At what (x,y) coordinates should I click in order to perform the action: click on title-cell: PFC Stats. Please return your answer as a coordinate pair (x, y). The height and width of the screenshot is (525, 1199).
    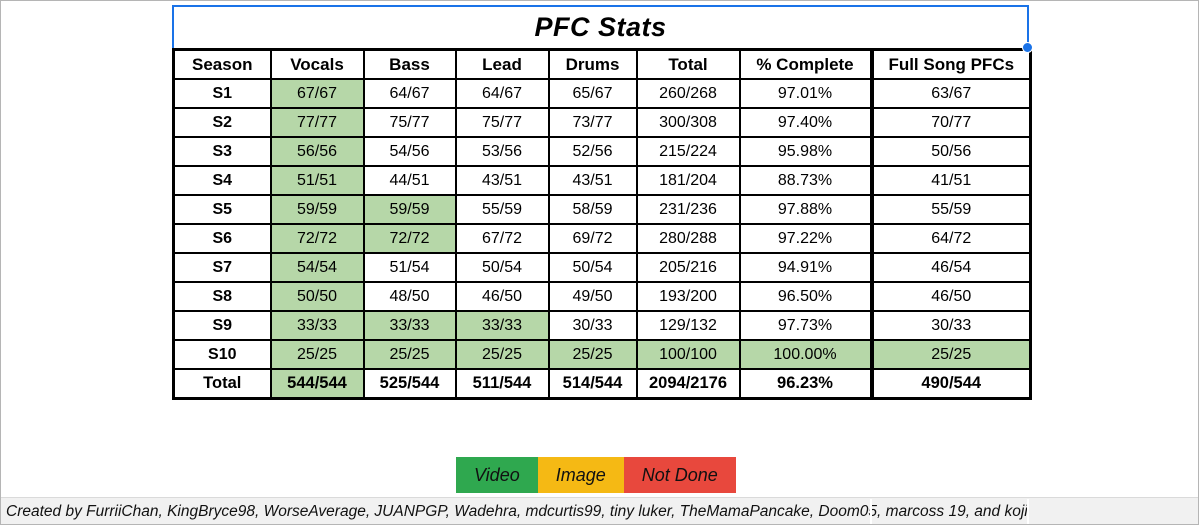
    Looking at the image, I should click on (602, 29).